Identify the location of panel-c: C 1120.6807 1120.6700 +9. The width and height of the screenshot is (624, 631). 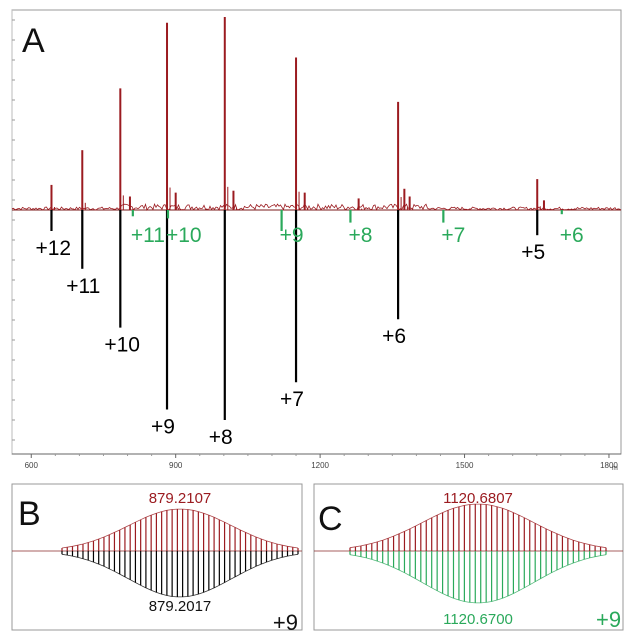
(468, 557).